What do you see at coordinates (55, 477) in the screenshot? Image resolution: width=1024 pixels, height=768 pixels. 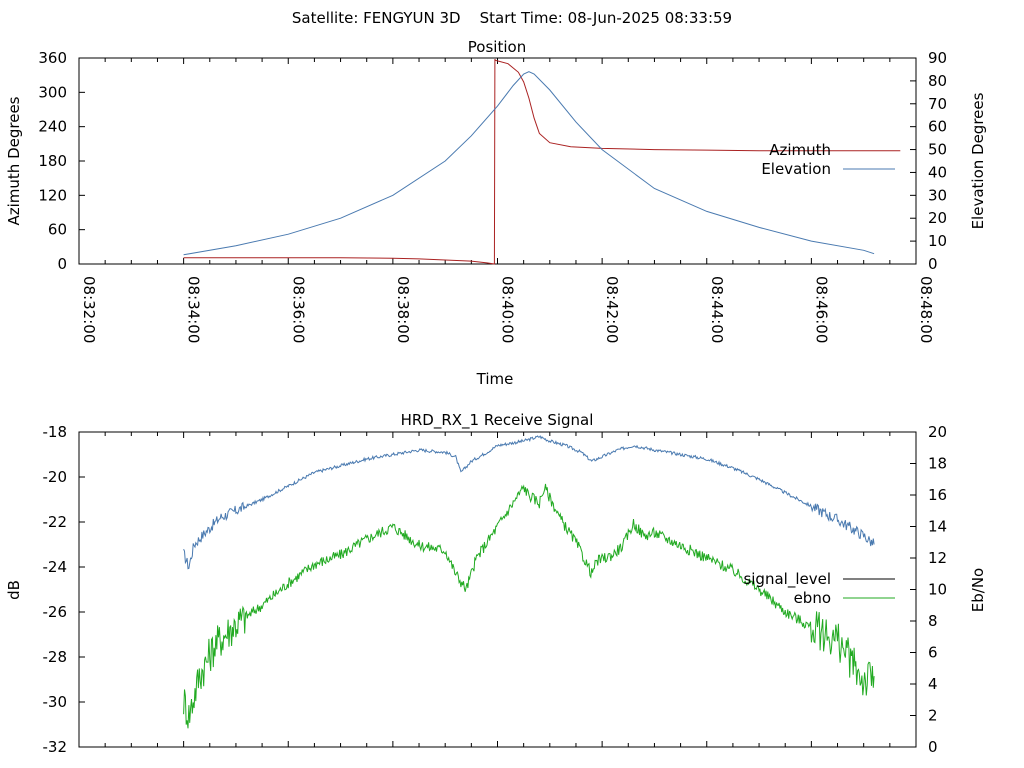 I see `signal-y-tick-label: -20` at bounding box center [55, 477].